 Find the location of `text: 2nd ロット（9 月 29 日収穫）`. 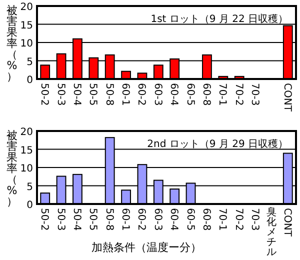

text: 2nd ロット（9 月 29 日収穫） is located at coordinates (217, 144).